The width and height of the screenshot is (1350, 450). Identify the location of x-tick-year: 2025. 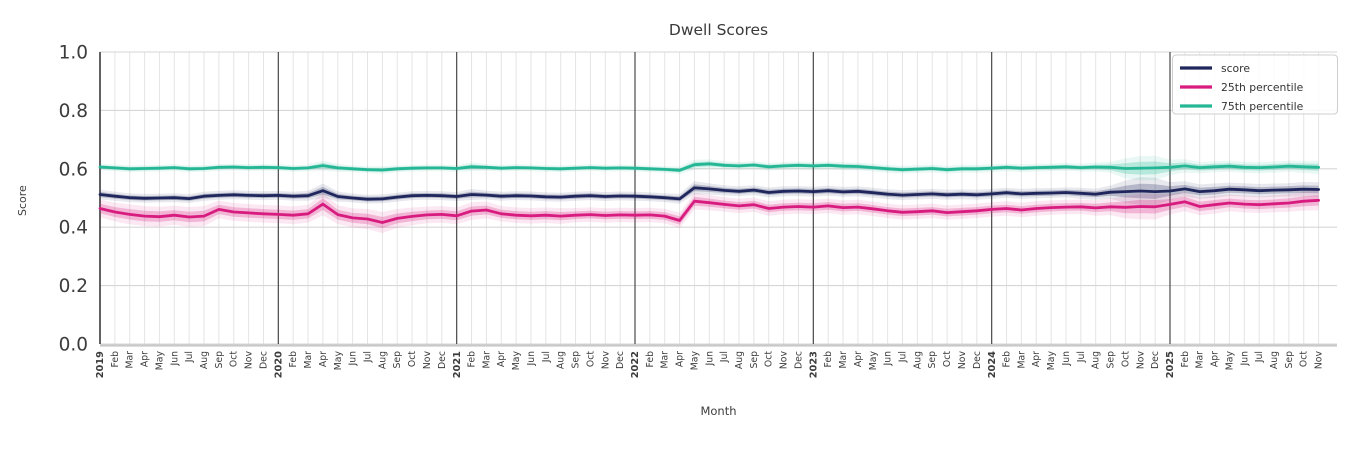
(1170, 364).